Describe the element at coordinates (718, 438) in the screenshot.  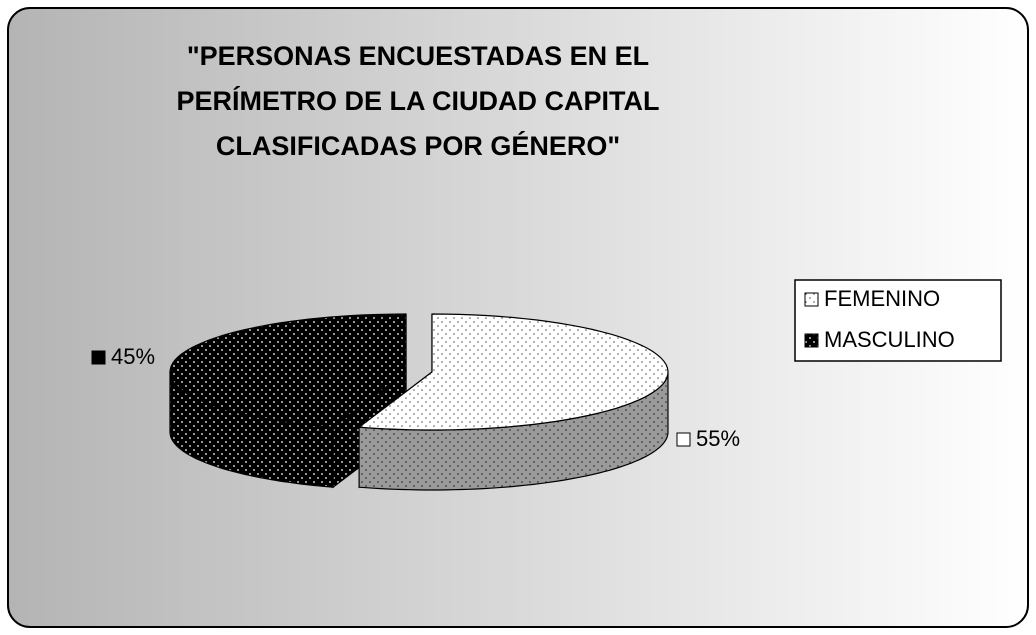
I see `data-label: 55%` at that location.